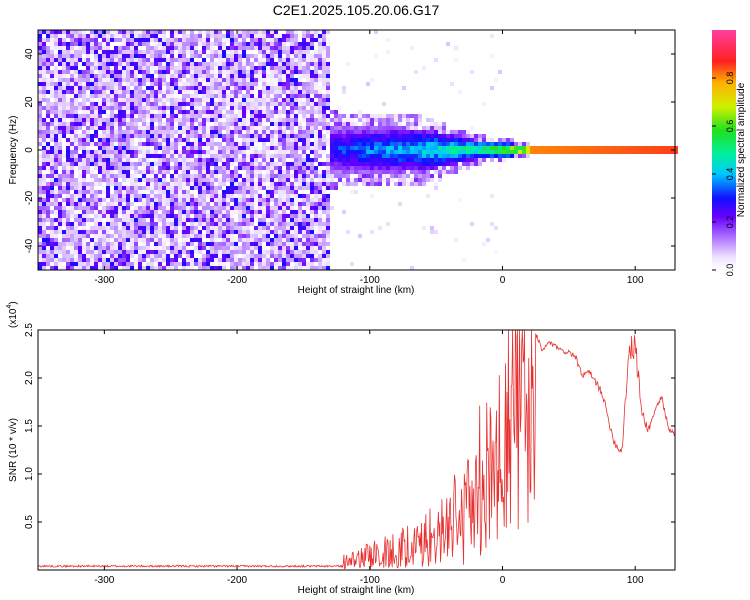 Image resolution: width=750 pixels, height=600 pixels. Describe the element at coordinates (730, 270) in the screenshot. I see `colorbar-tick-label: 0.0` at that location.